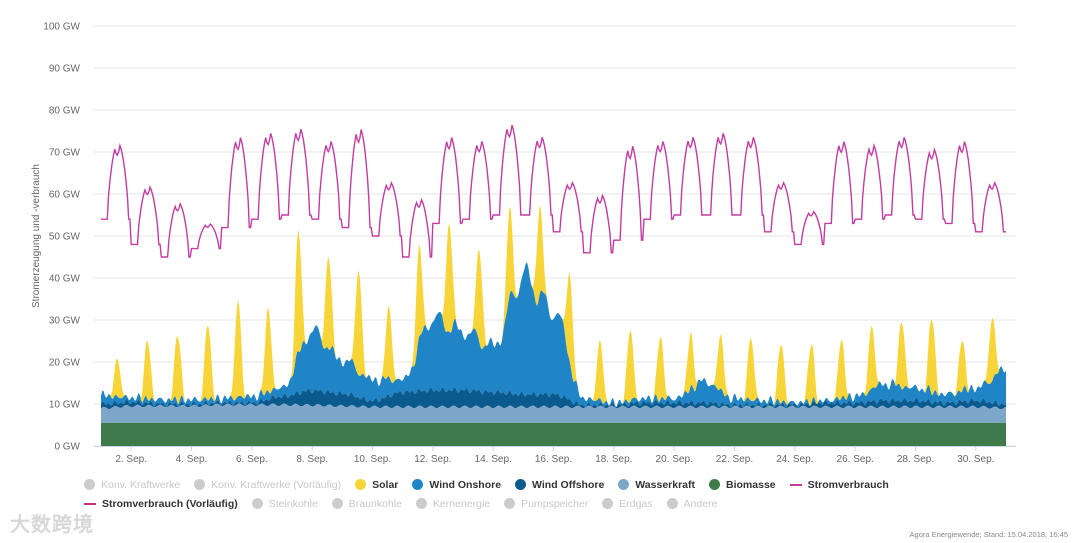 The image size is (1080, 543). What do you see at coordinates (794, 459) in the screenshot?
I see `x-tick-label: 24. Sep.` at bounding box center [794, 459].